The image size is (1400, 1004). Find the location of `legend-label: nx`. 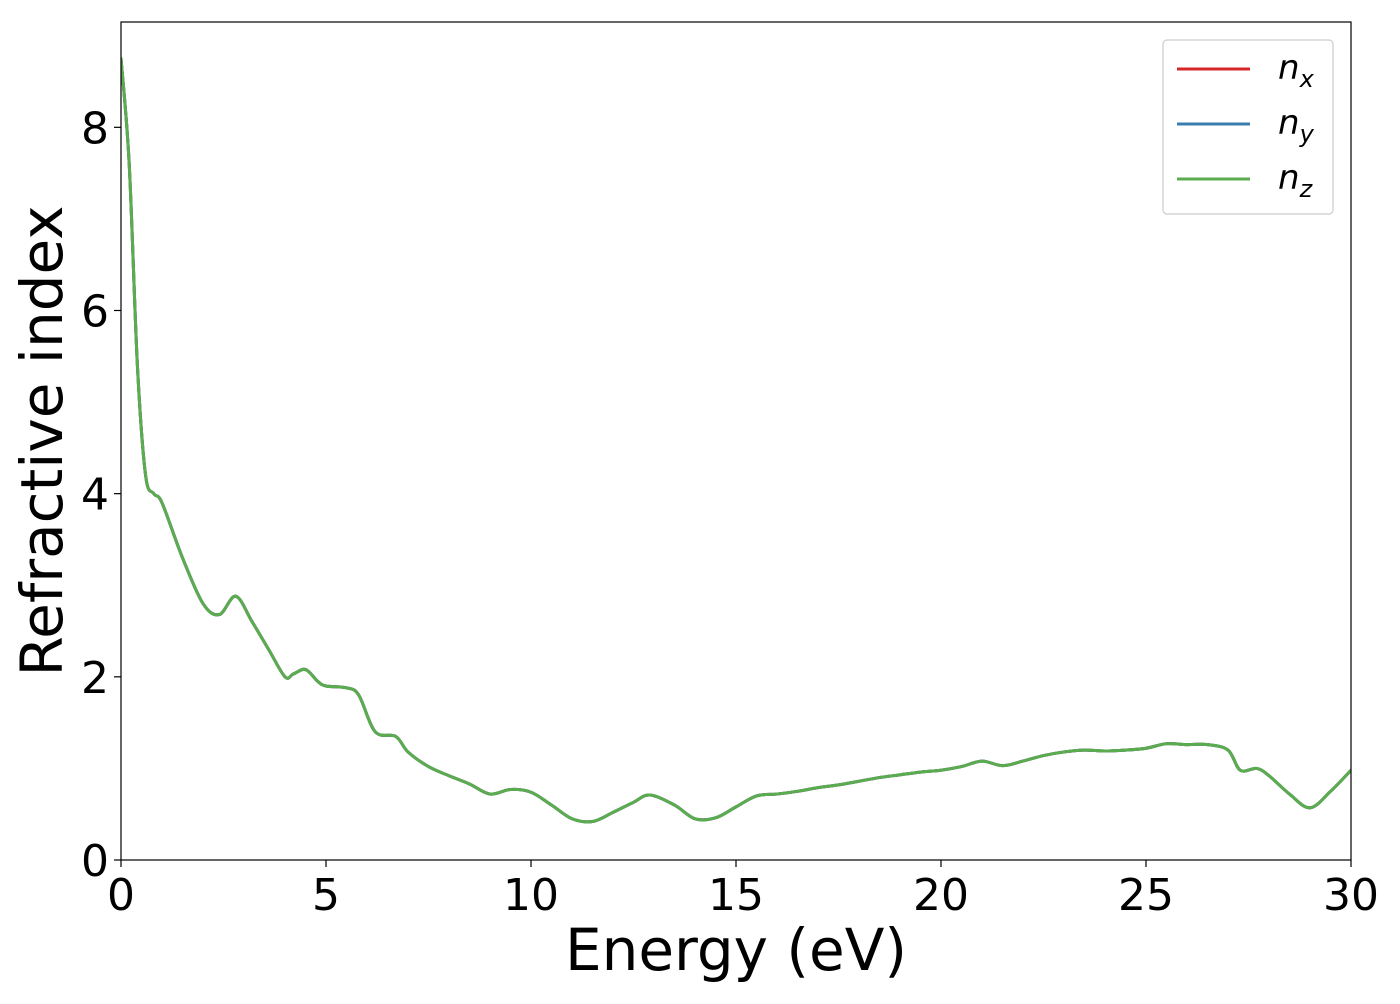

legend-label: nx is located at coordinates (1296, 70).